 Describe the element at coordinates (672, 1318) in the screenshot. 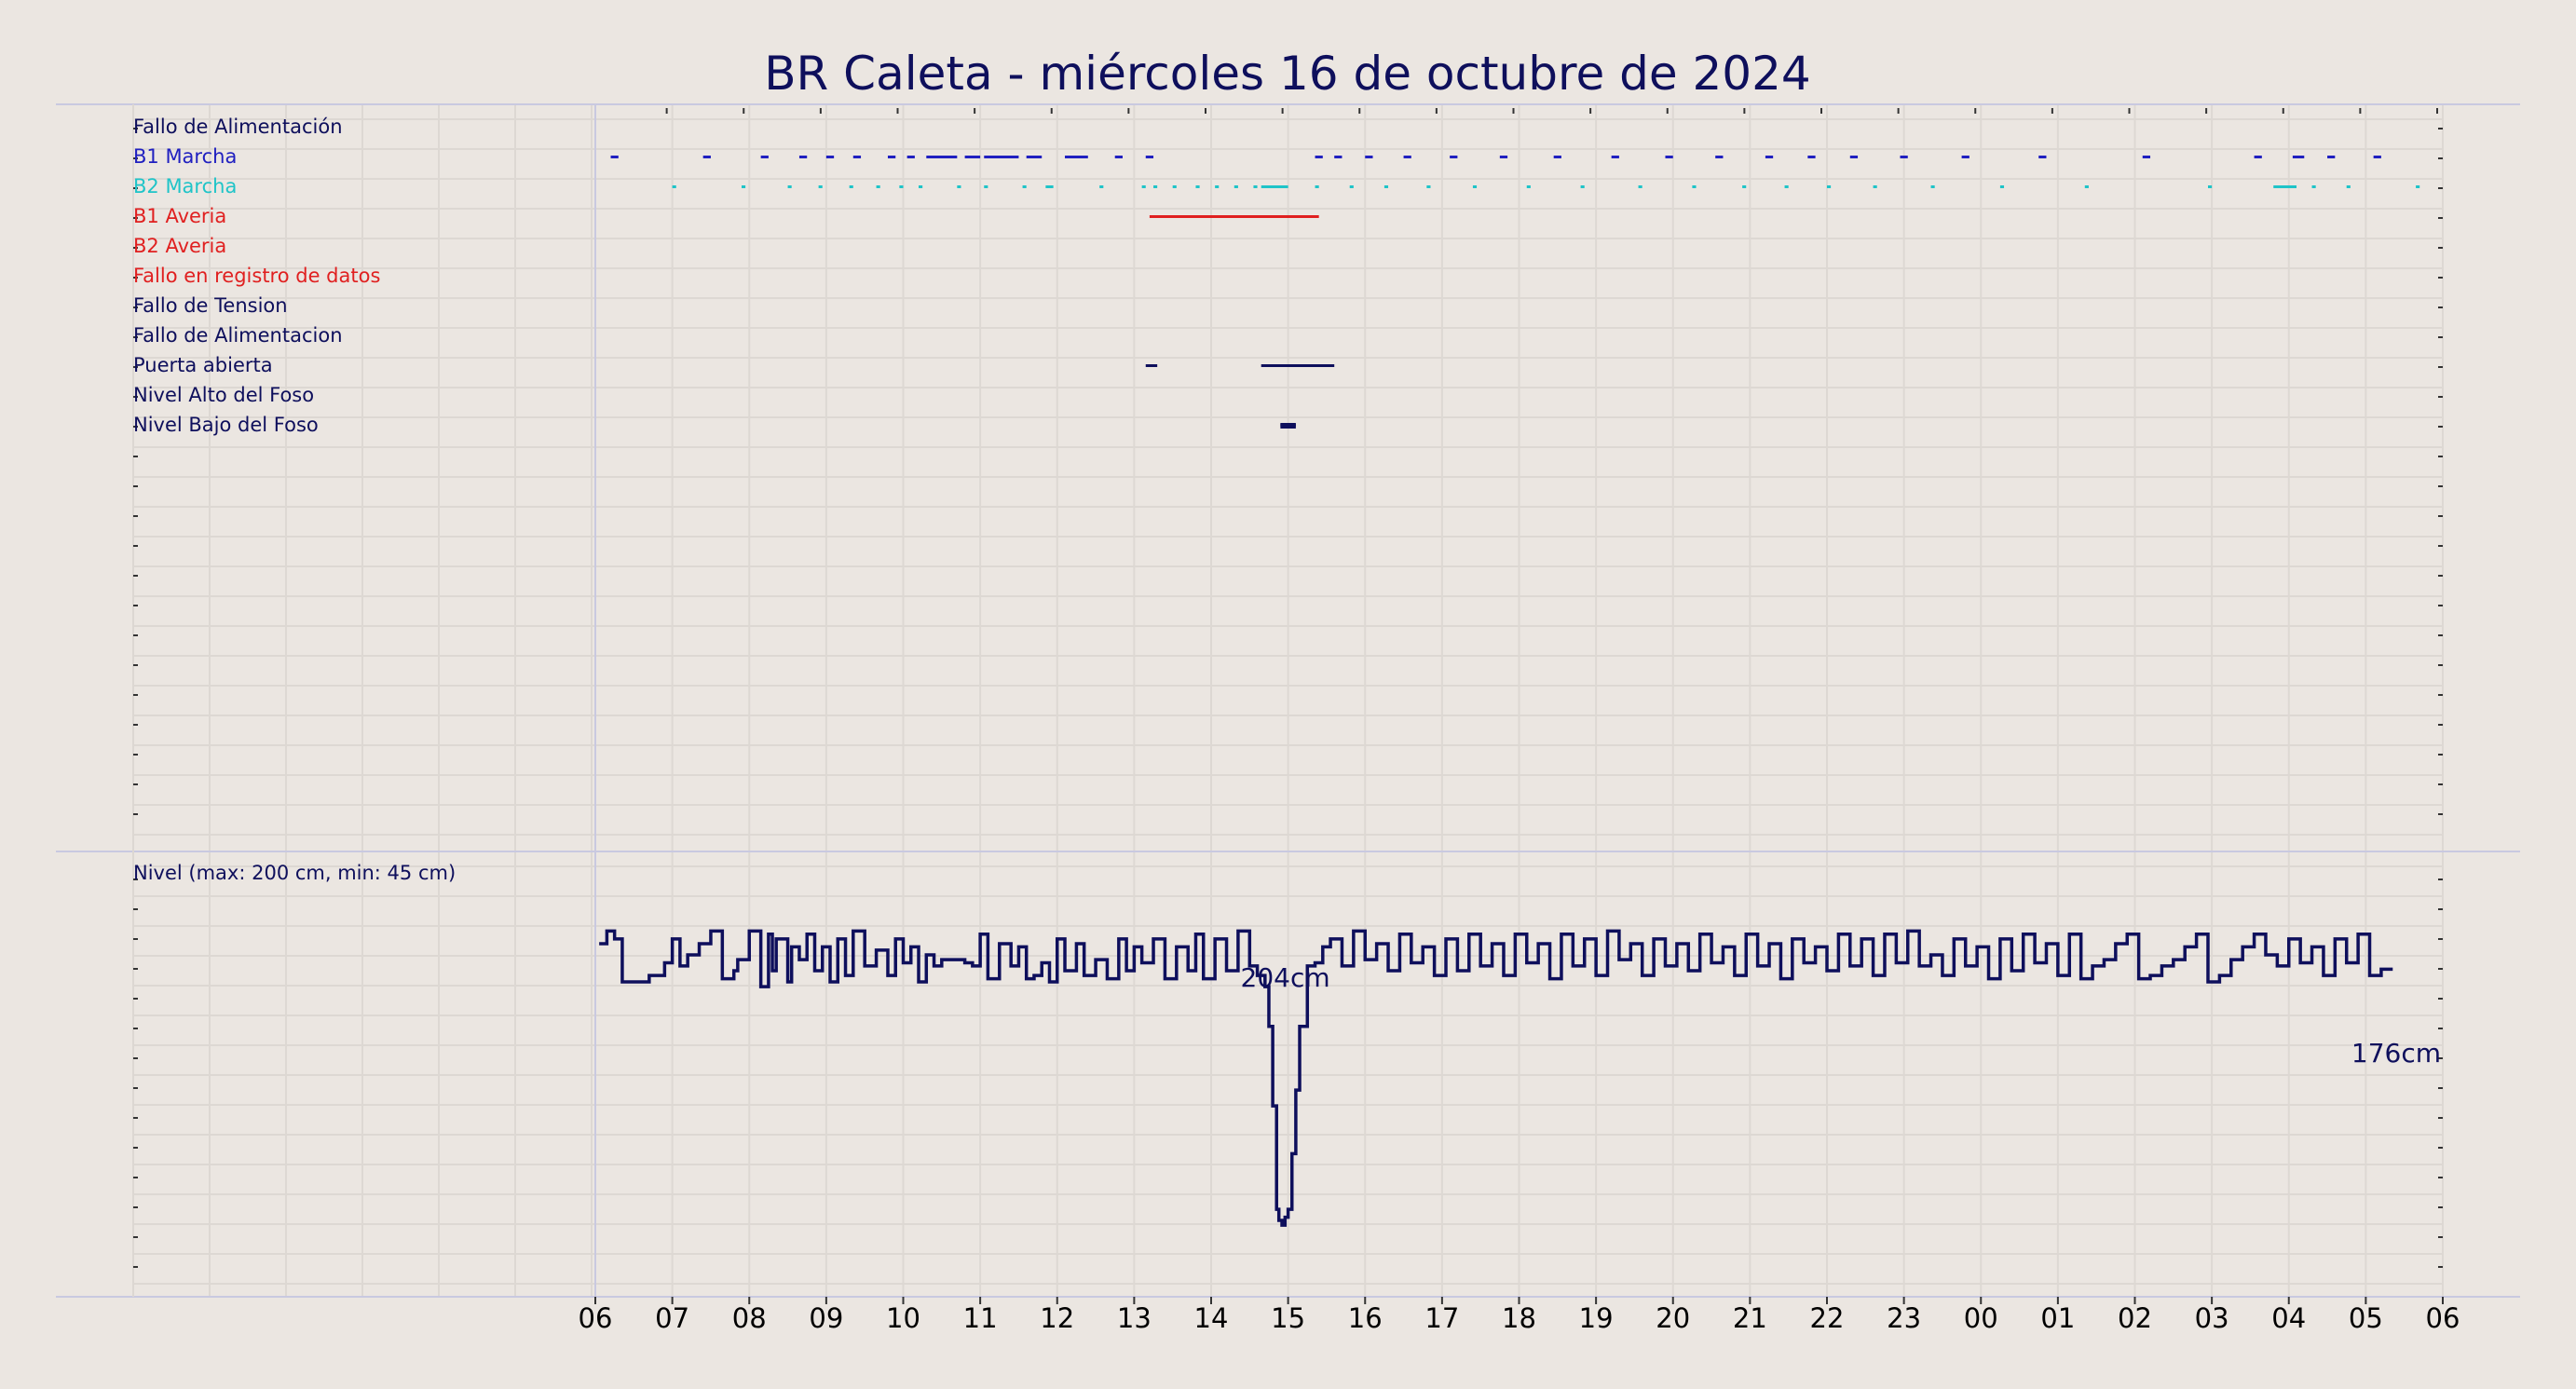

I see `x-tick-label: 07` at that location.